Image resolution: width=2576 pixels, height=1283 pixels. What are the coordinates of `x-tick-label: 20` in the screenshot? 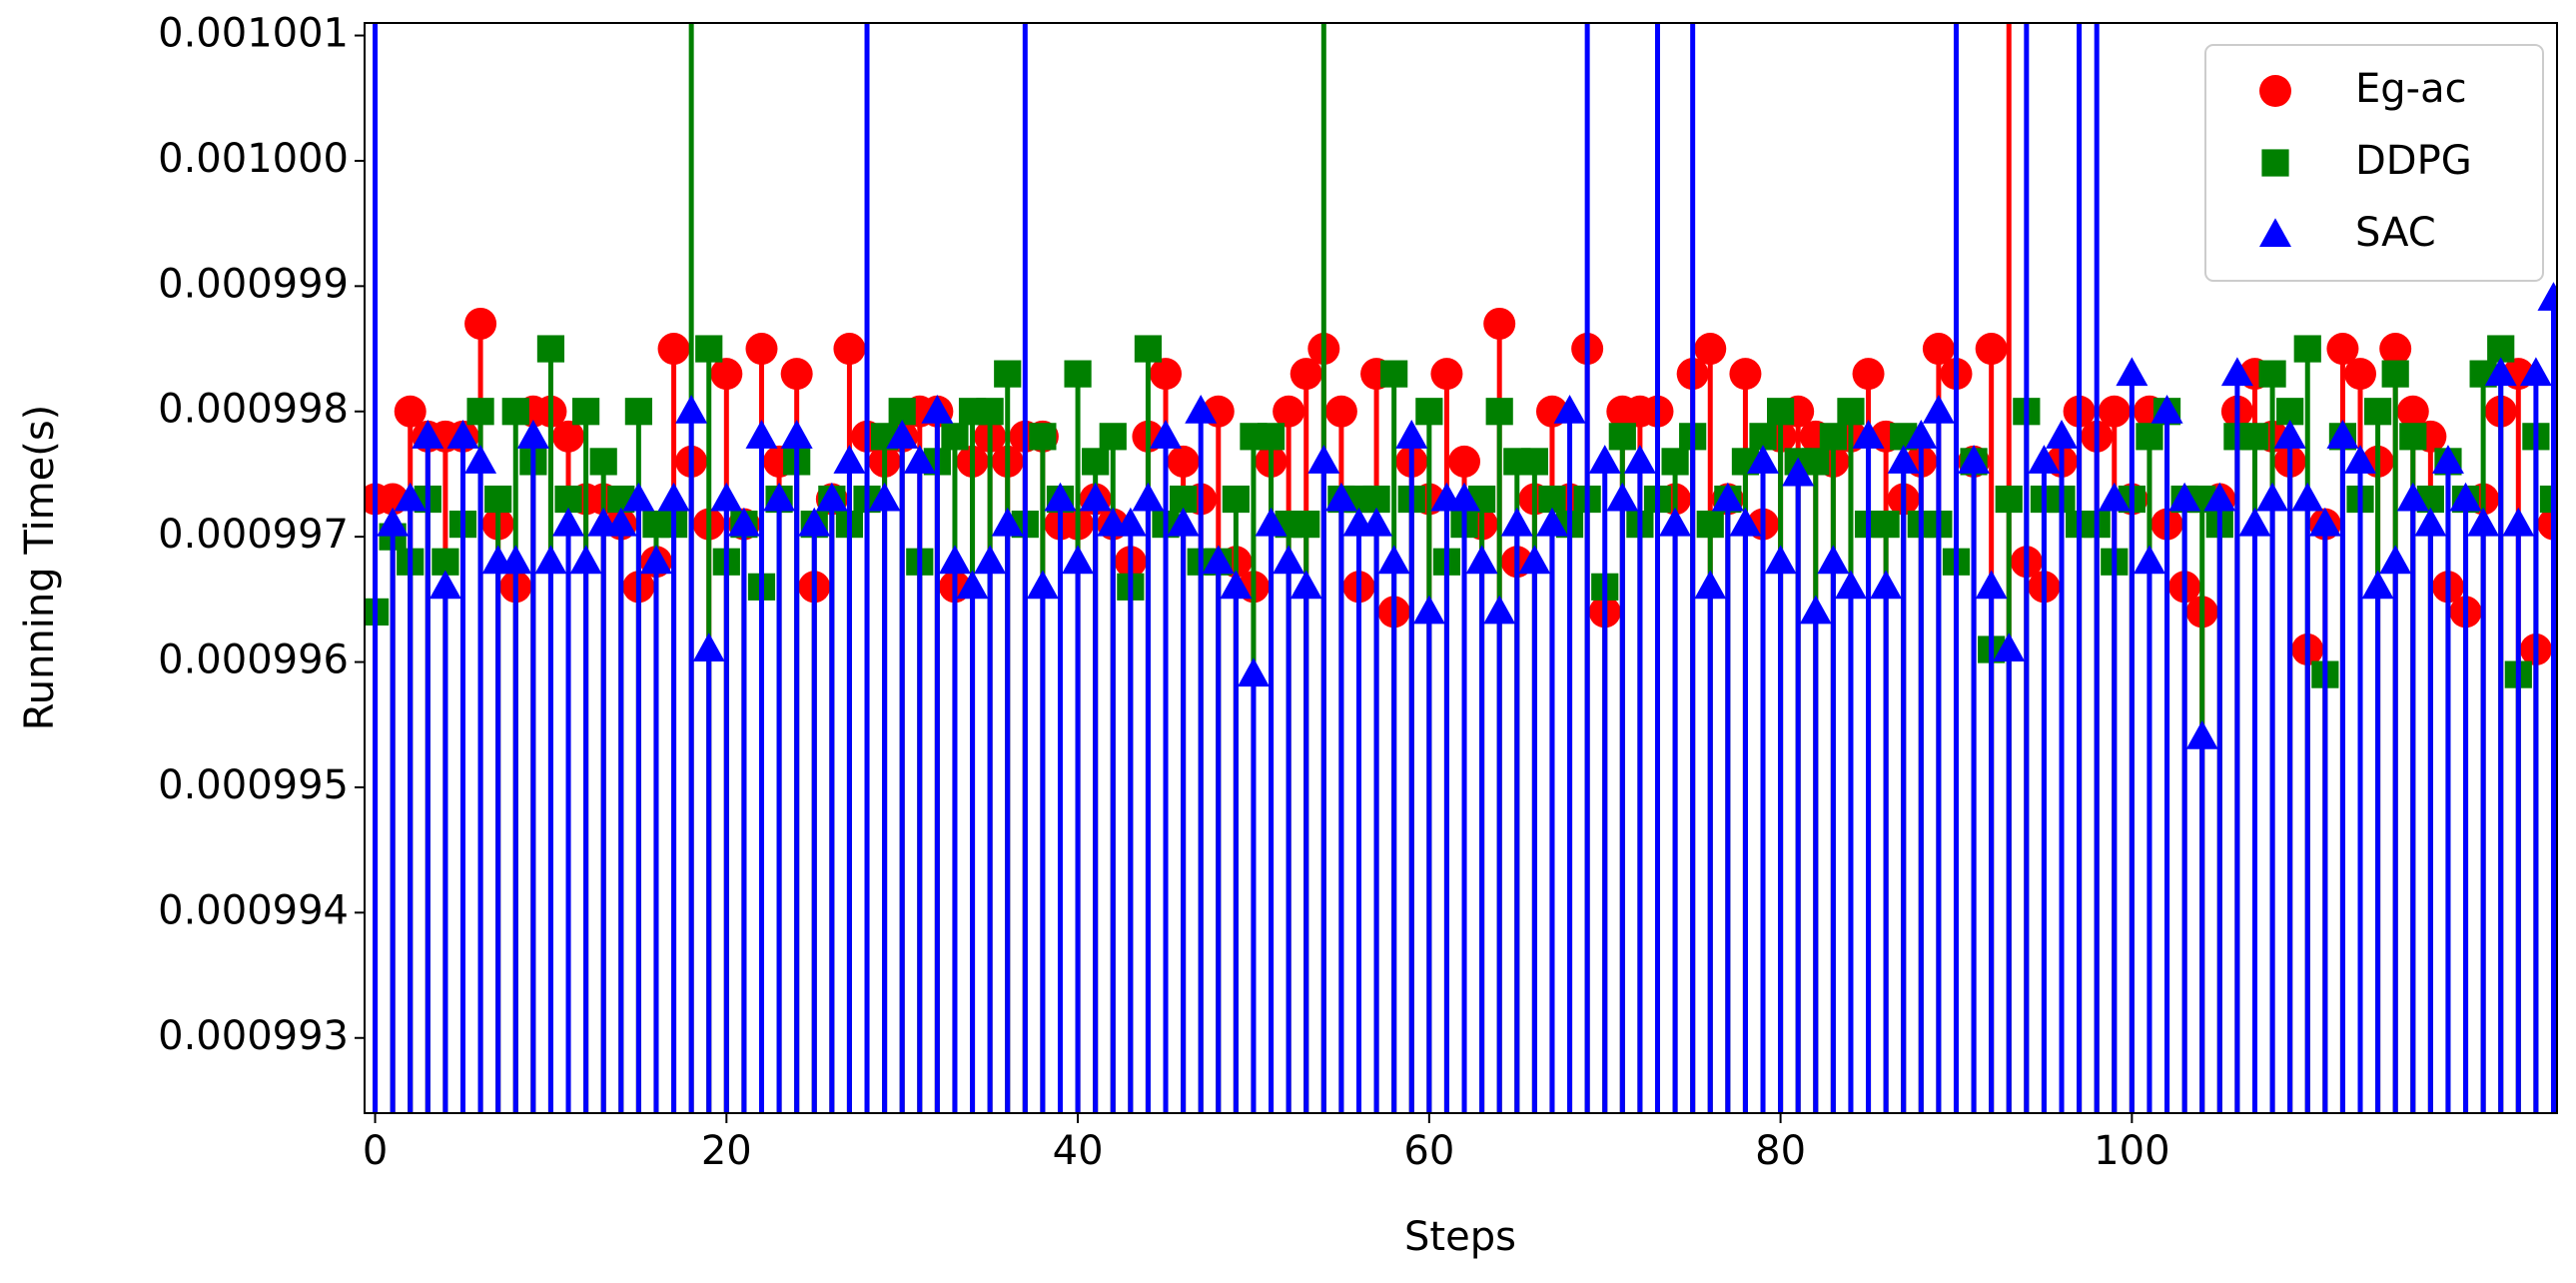 It's located at (727, 1151).